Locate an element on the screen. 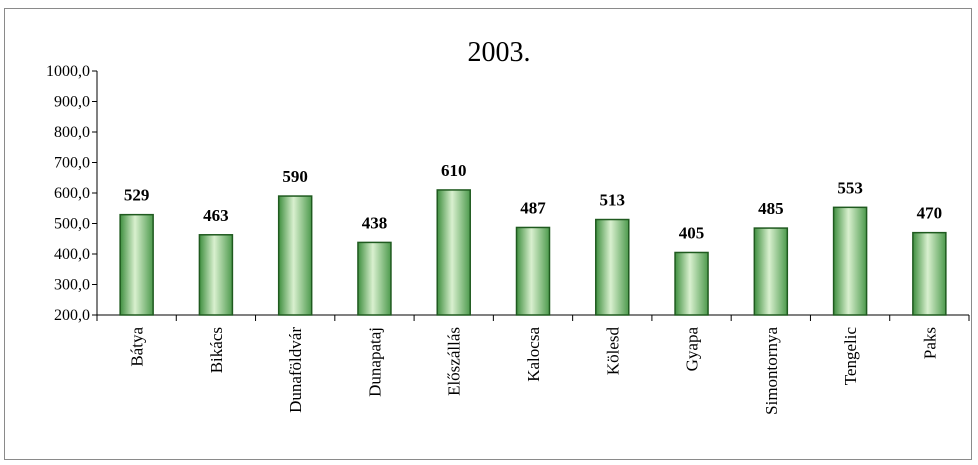 Image resolution: width=978 pixels, height=465 pixels. y-tick-label: 600,0 is located at coordinates (72, 193).